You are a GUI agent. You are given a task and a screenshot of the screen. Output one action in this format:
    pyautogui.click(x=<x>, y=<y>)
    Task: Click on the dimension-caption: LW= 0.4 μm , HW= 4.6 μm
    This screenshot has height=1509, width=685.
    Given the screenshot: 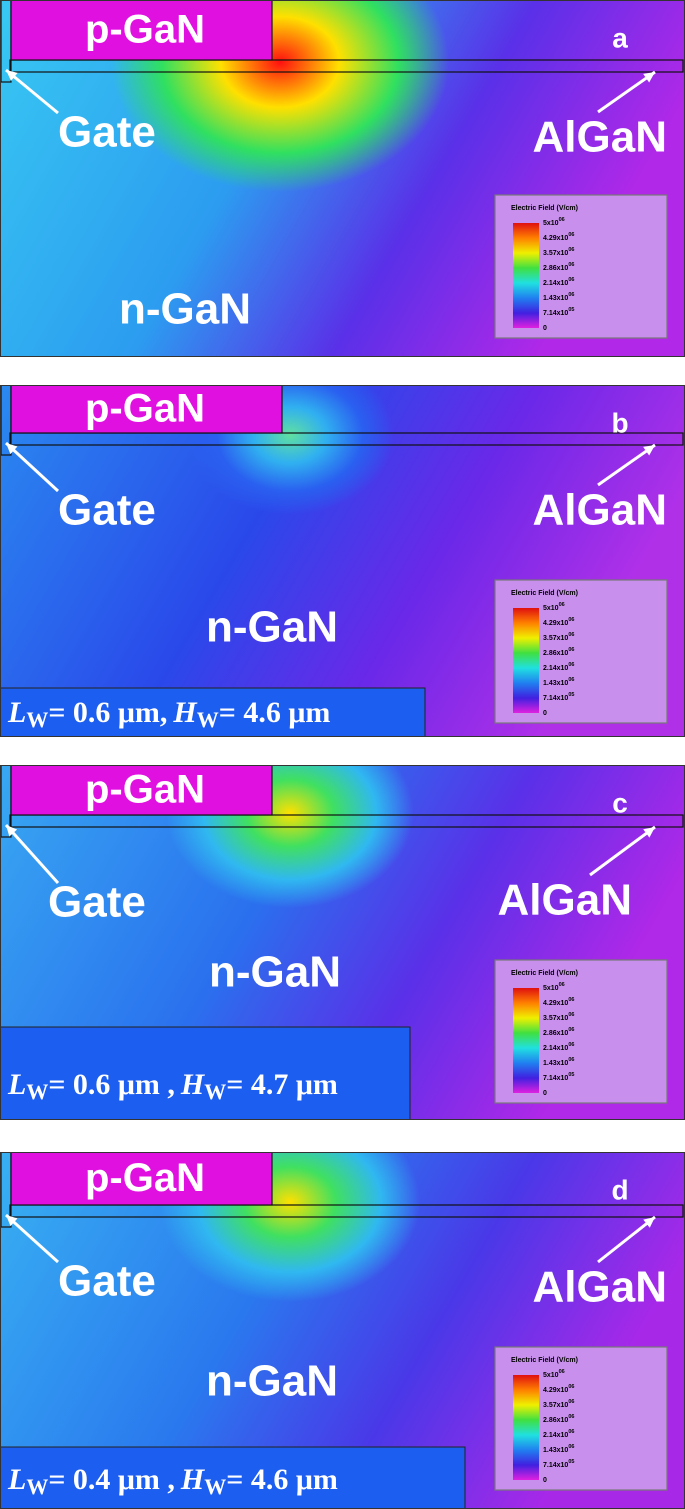 What is the action you would take?
    pyautogui.click(x=172, y=1481)
    